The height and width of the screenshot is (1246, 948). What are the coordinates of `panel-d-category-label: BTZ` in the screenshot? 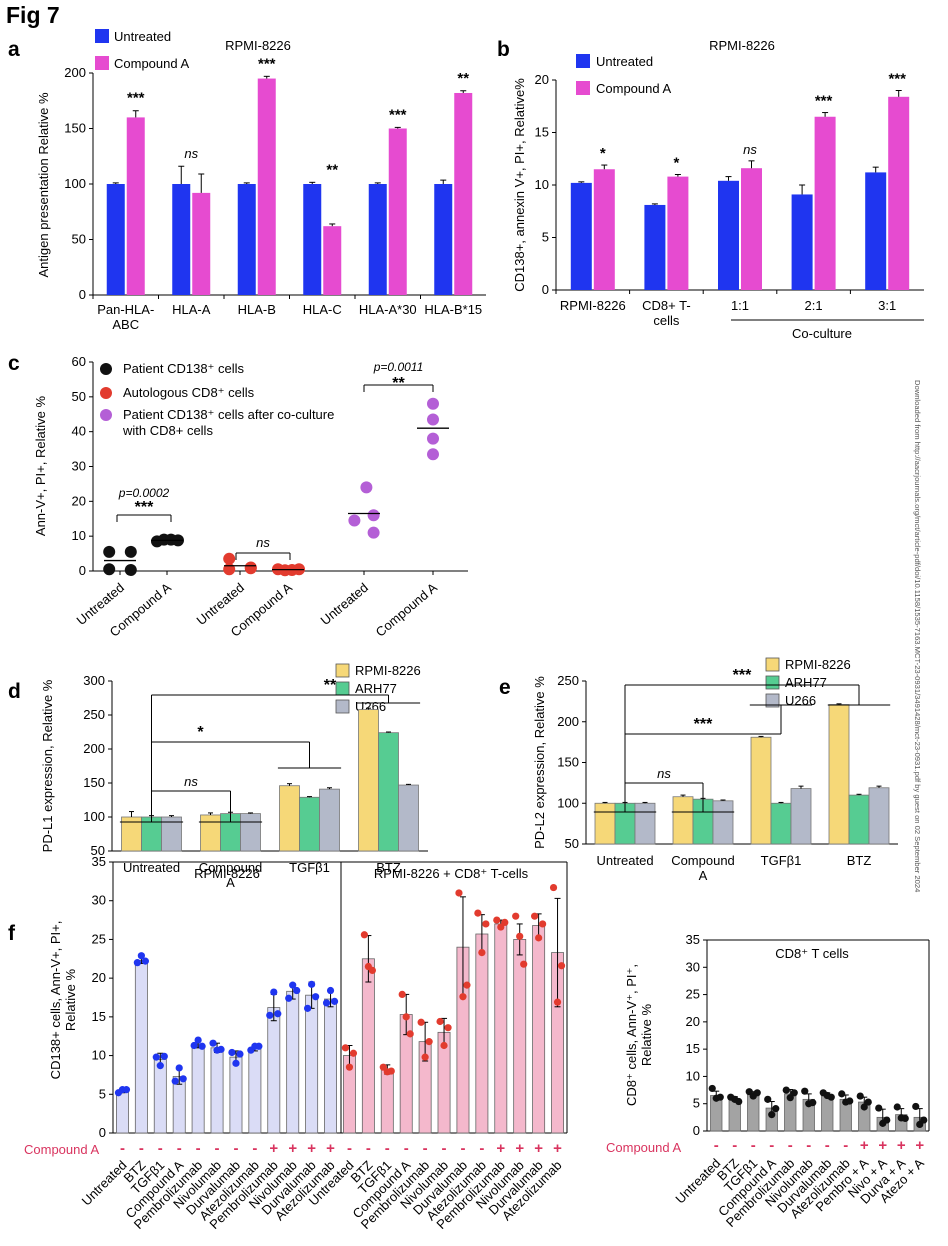 It's located at (388, 867).